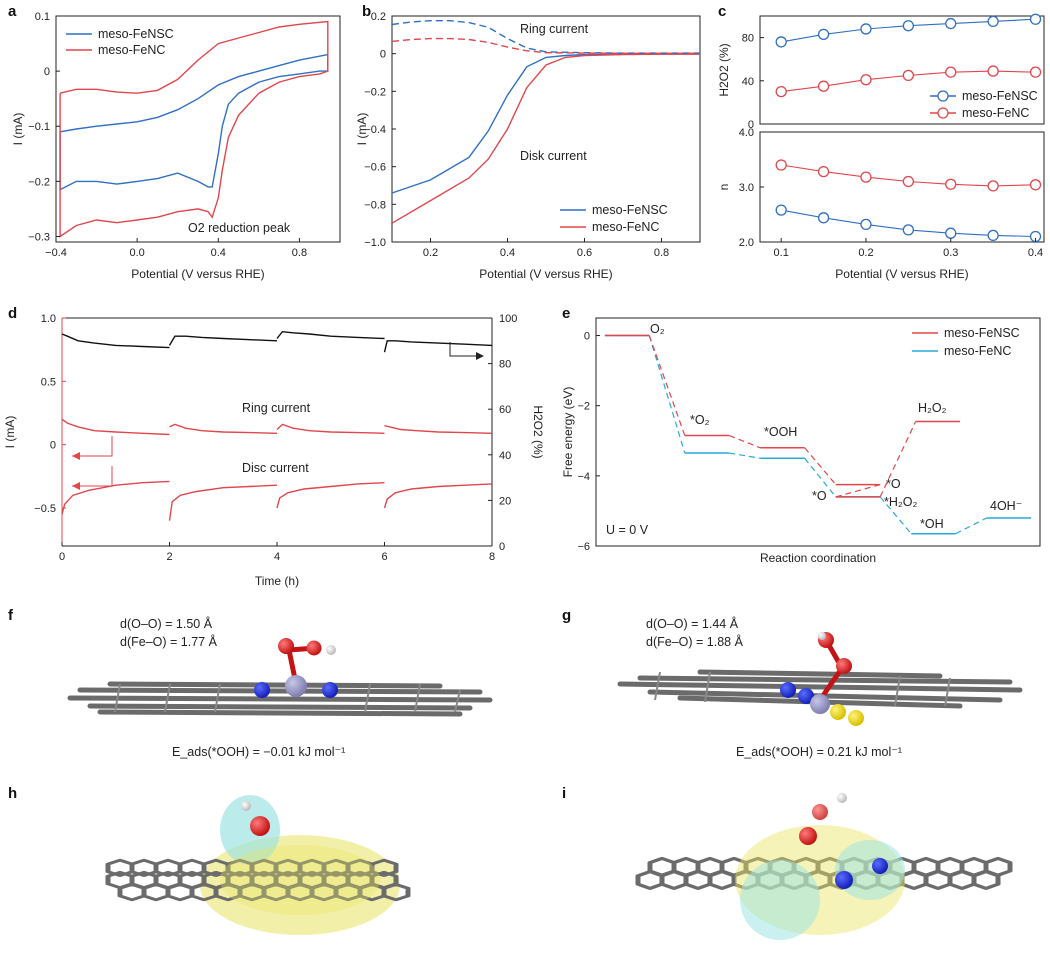  What do you see at coordinates (258, 752) in the screenshot?
I see `f-eads: E_ads(*OOH) = −0.01 kJ mol⁻¹` at bounding box center [258, 752].